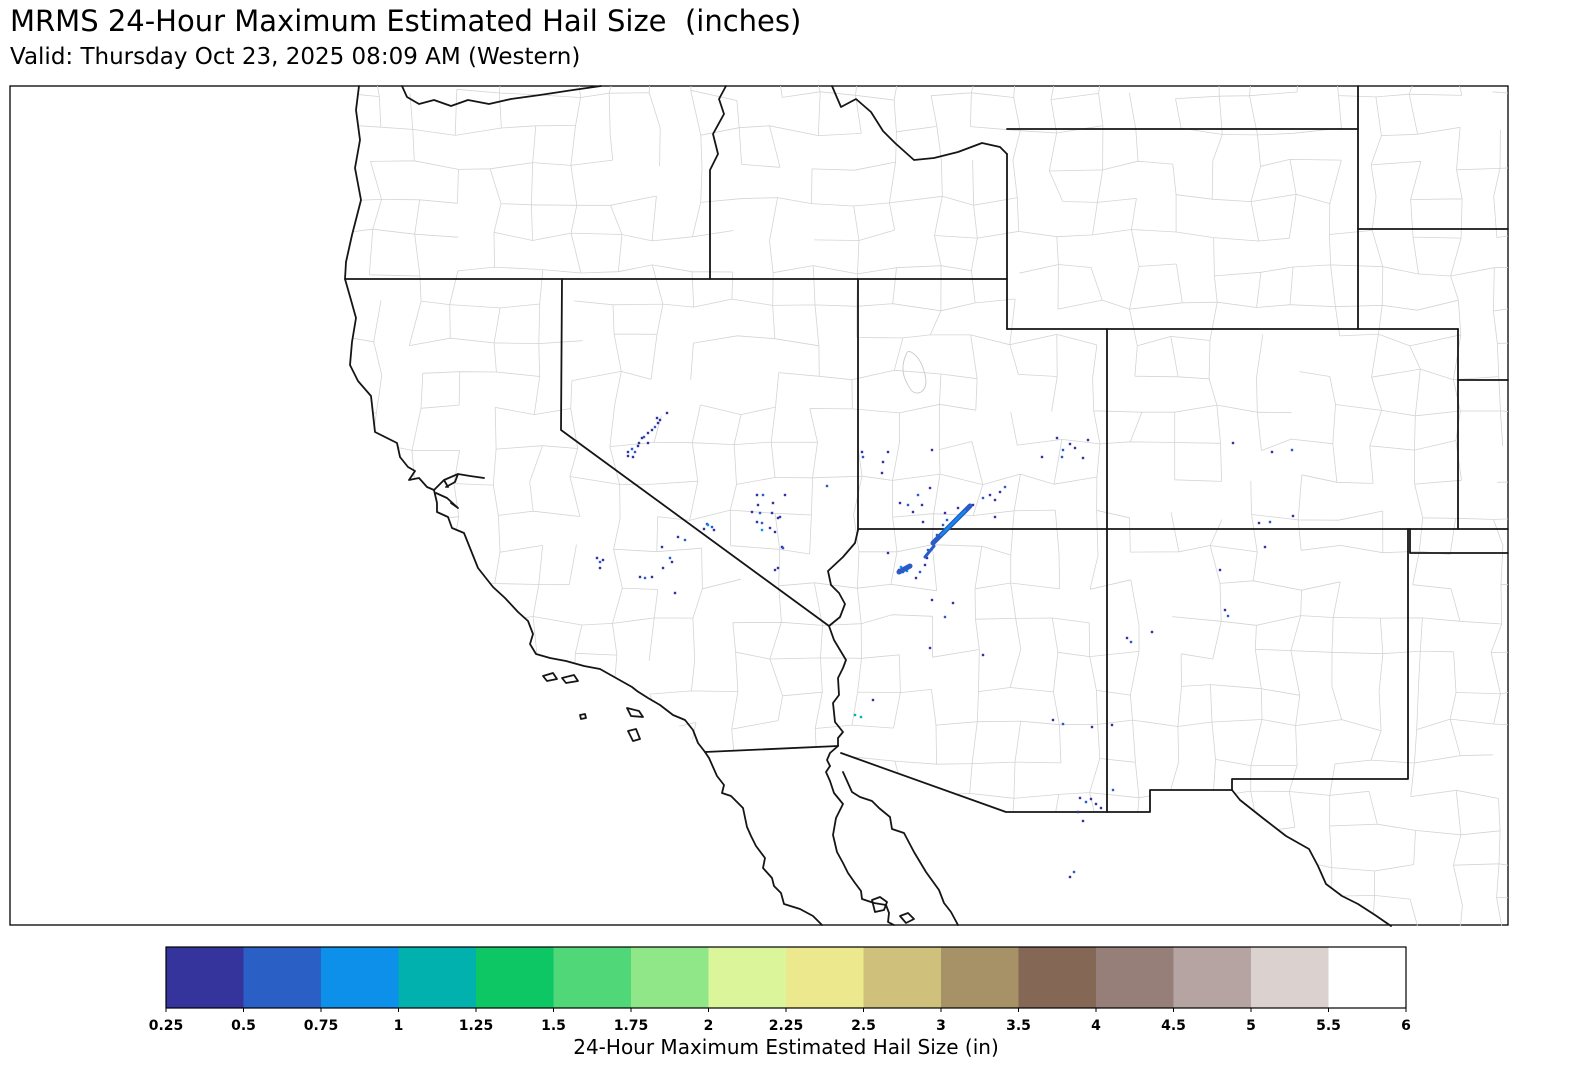 This screenshot has height=1067, width=1570. What do you see at coordinates (243, 1026) in the screenshot?
I see `colorbar-tick-label: 0.5` at bounding box center [243, 1026].